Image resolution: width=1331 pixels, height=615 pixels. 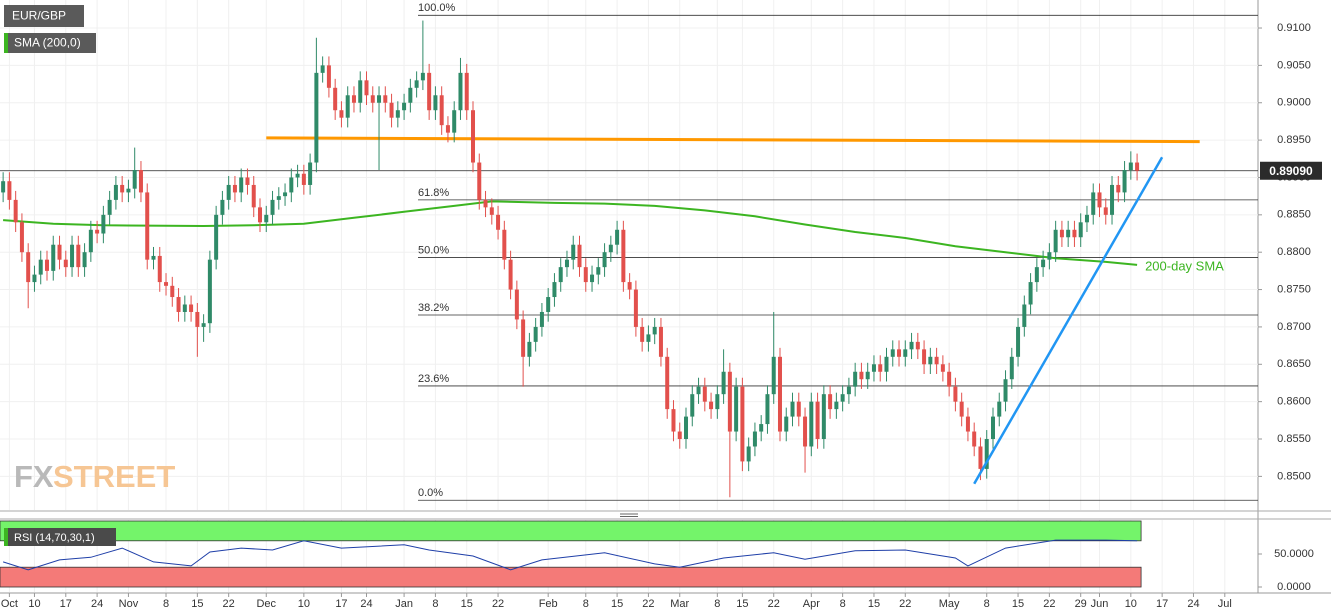 What do you see at coordinates (304, 604) in the screenshot?
I see `x-tick-label: 10` at bounding box center [304, 604].